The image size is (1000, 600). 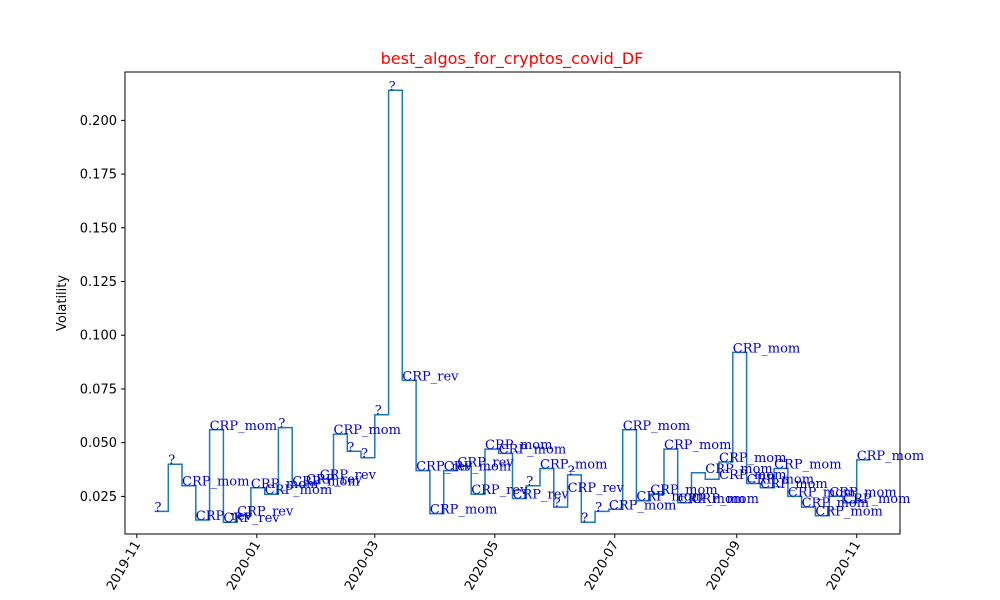 What do you see at coordinates (512, 59) in the screenshot?
I see `chart-title: best_algos_for_cryptos_covid_DF` at bounding box center [512, 59].